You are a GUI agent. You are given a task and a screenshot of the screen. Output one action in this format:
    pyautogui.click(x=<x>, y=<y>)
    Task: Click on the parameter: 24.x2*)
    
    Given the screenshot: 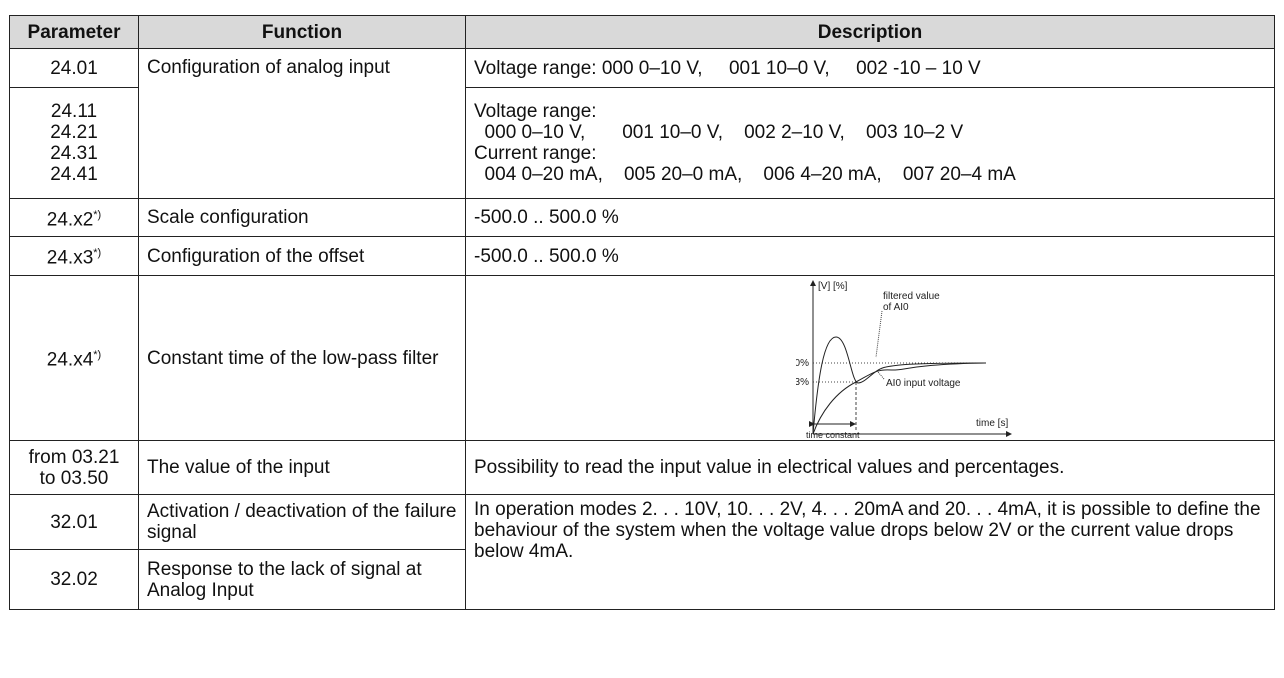 What is the action you would take?
    pyautogui.click(x=74, y=217)
    